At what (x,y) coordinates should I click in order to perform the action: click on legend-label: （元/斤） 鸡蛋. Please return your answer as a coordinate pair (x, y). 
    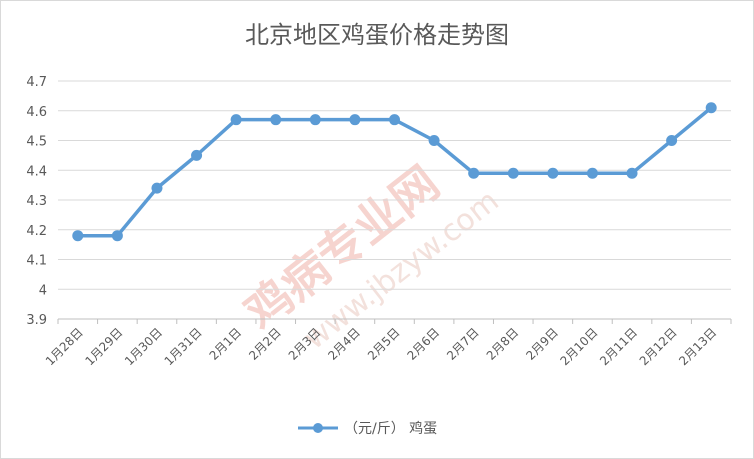
    Looking at the image, I should click on (390, 428).